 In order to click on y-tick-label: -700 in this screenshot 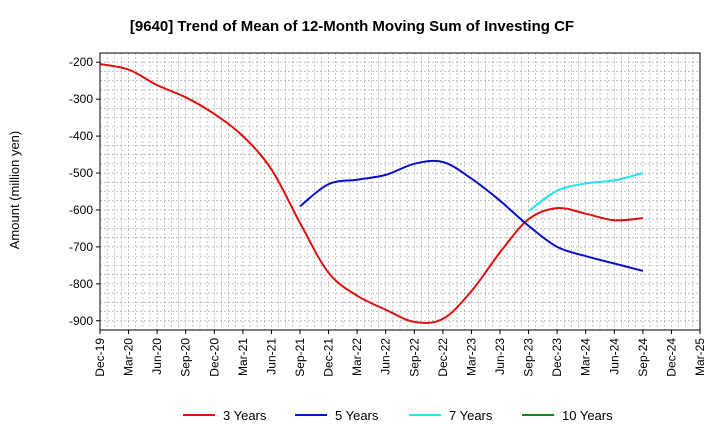, I will do `click(81, 247)`.